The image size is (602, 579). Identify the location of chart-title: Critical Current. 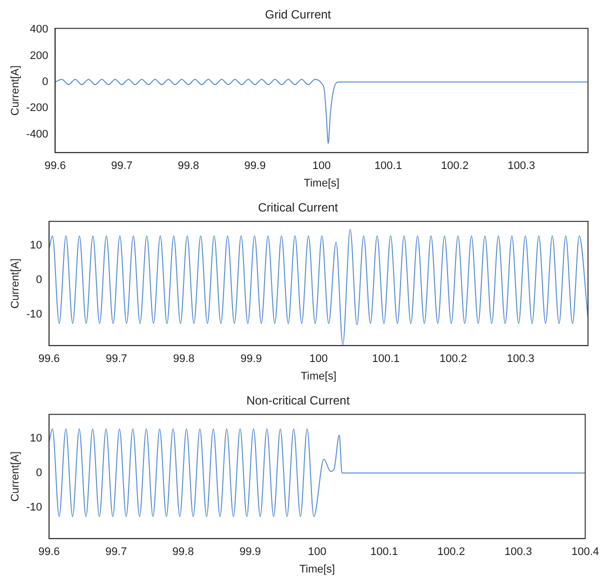
(298, 207).